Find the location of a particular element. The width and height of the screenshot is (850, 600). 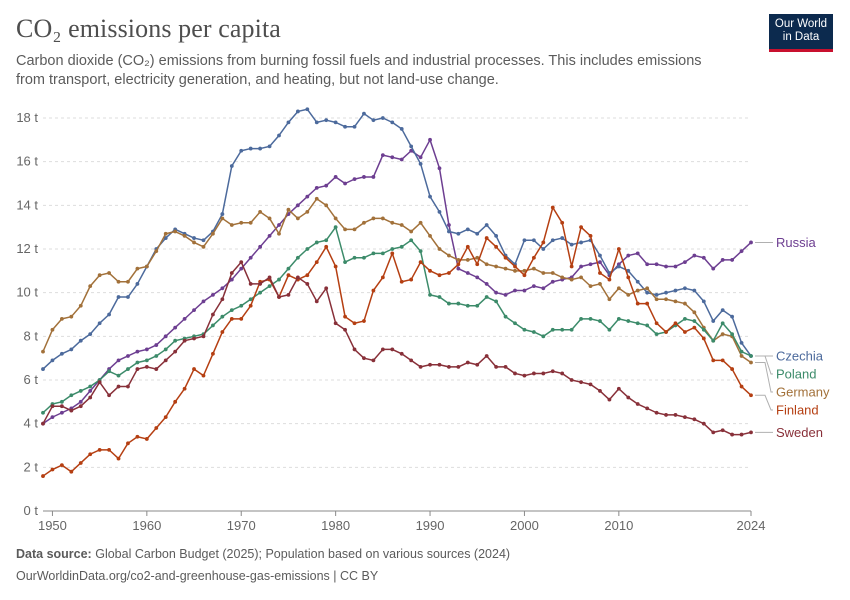

legend-label-finland: Finland is located at coordinates (797, 409).